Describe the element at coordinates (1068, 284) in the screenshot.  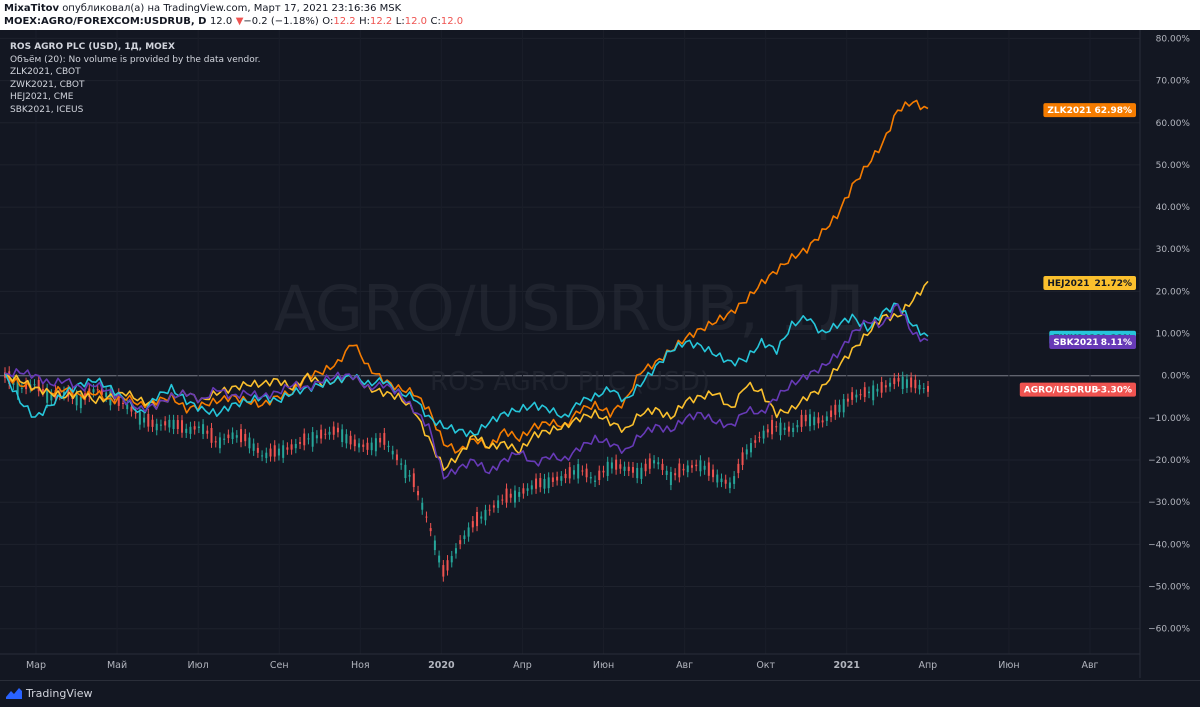
I see `price-tag-name: HEJ2021` at that location.